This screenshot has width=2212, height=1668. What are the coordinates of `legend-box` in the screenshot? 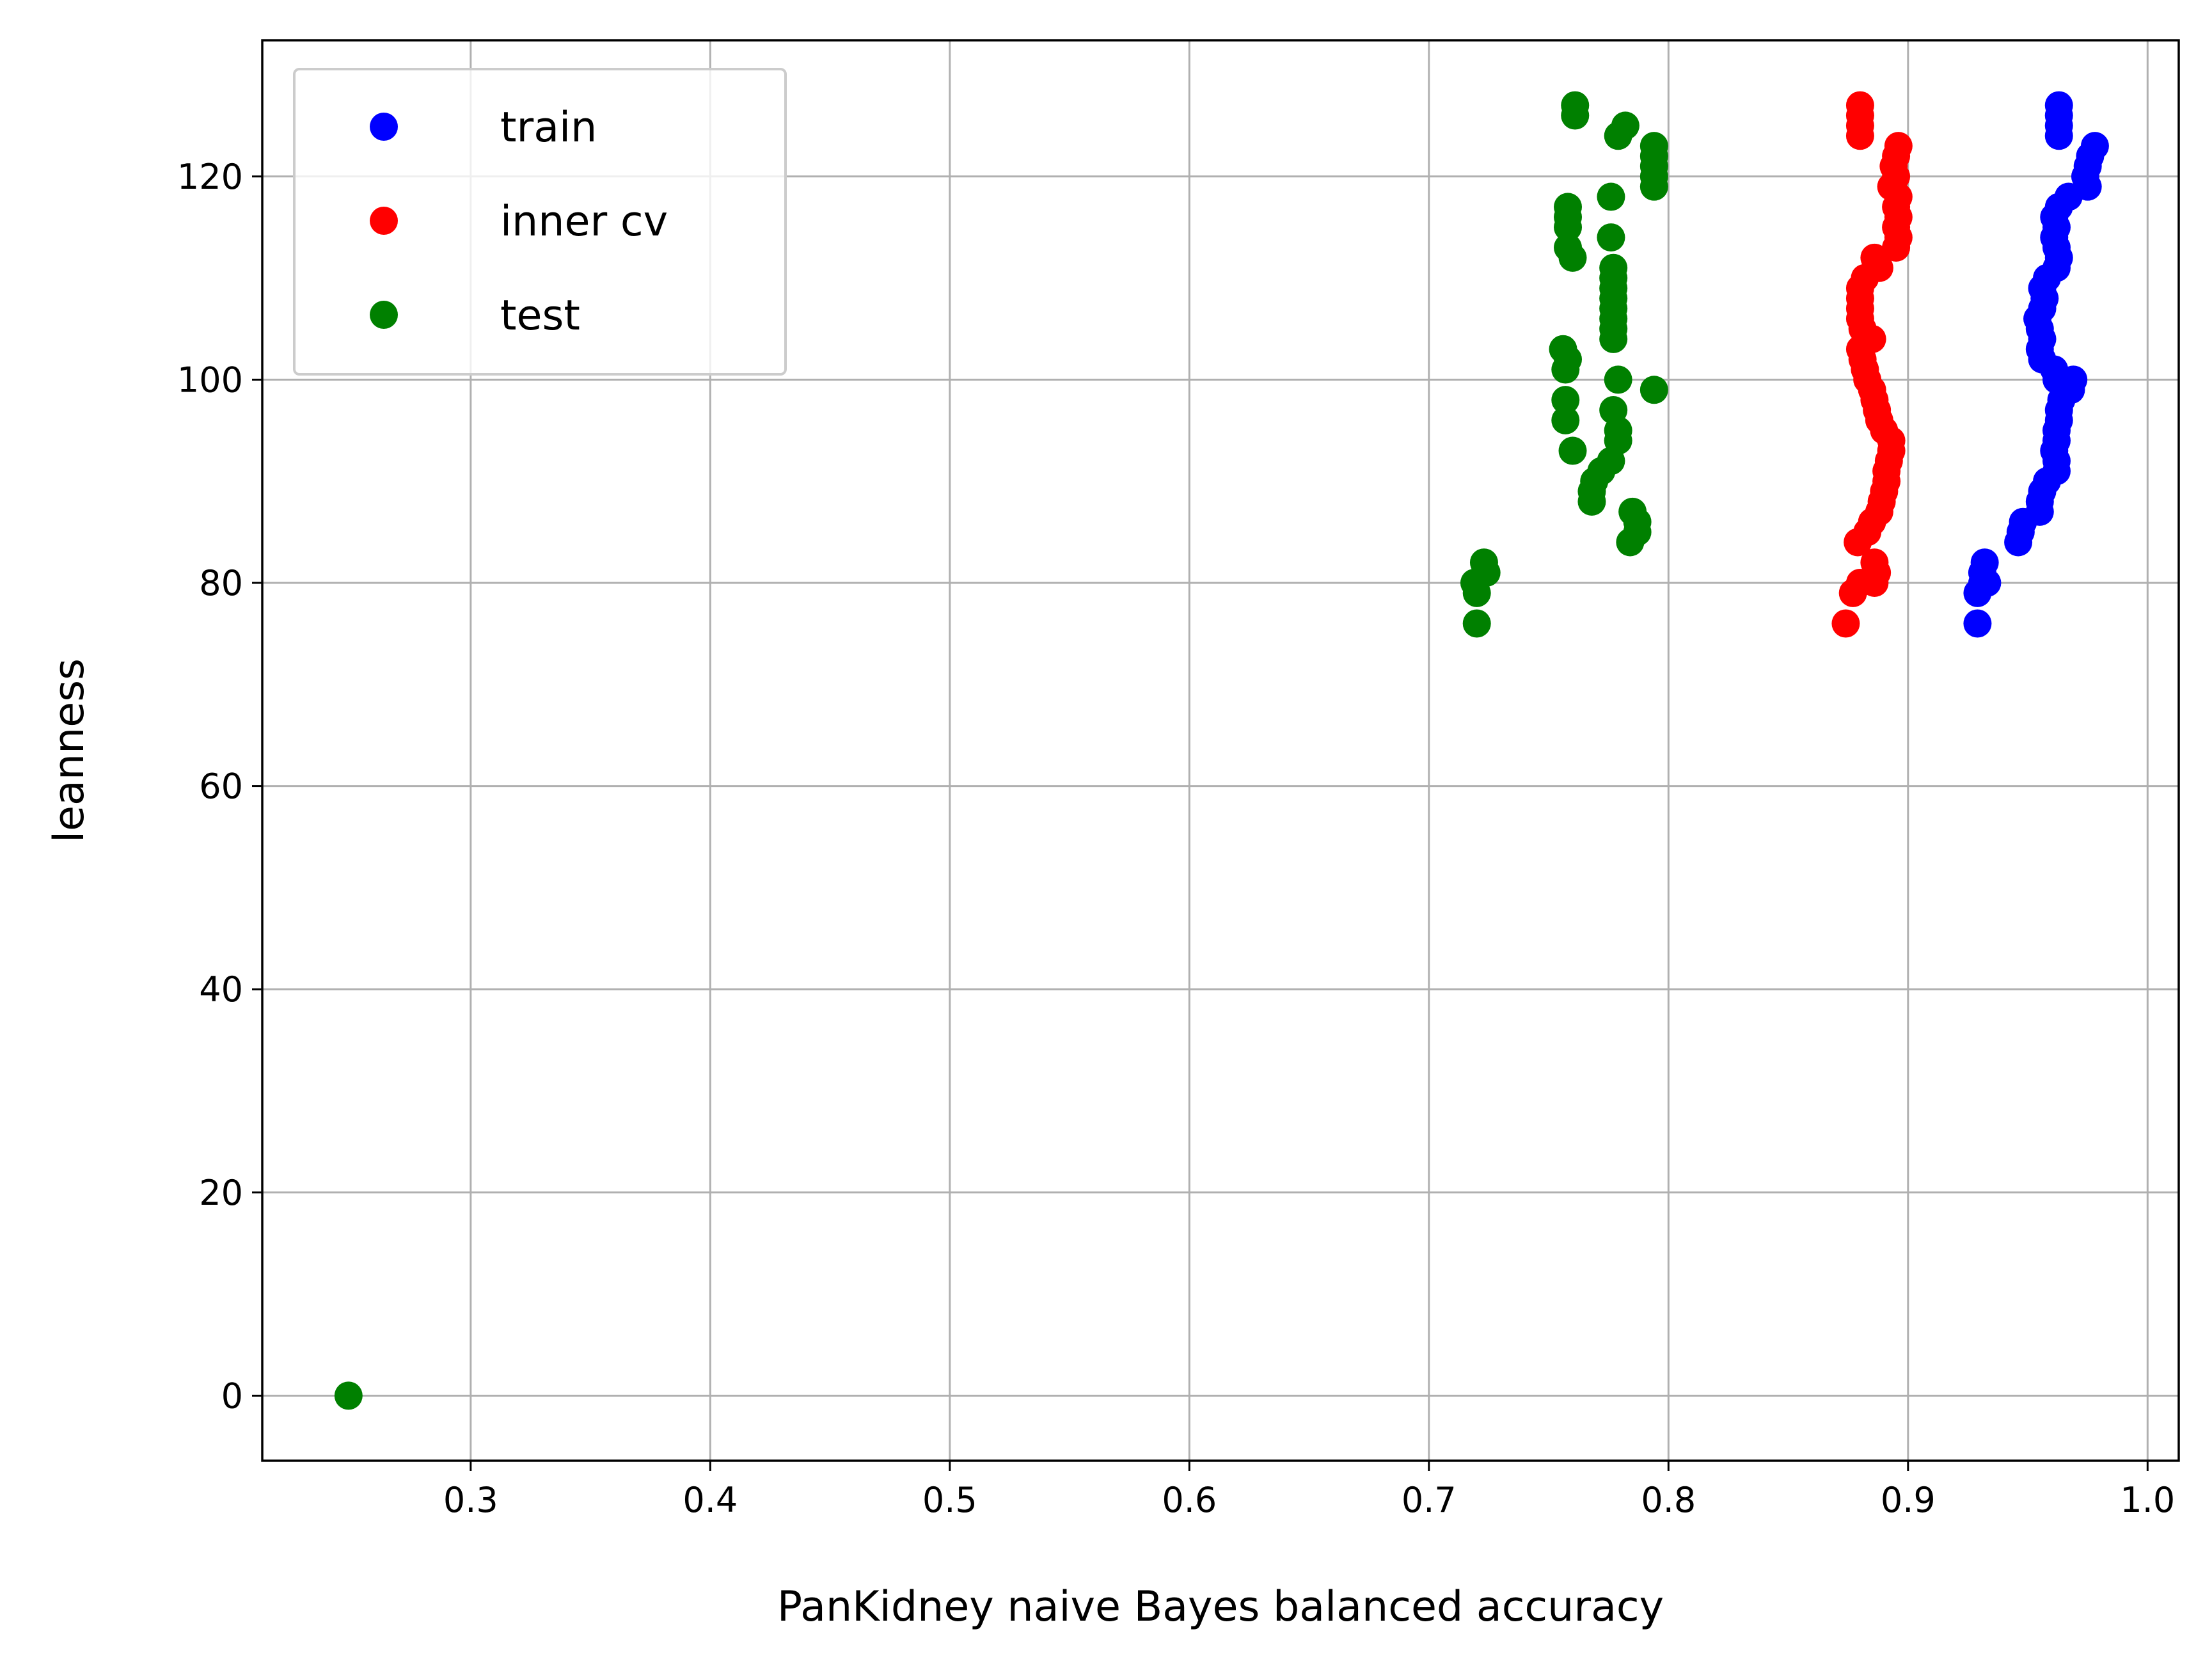 It's located at (540, 222).